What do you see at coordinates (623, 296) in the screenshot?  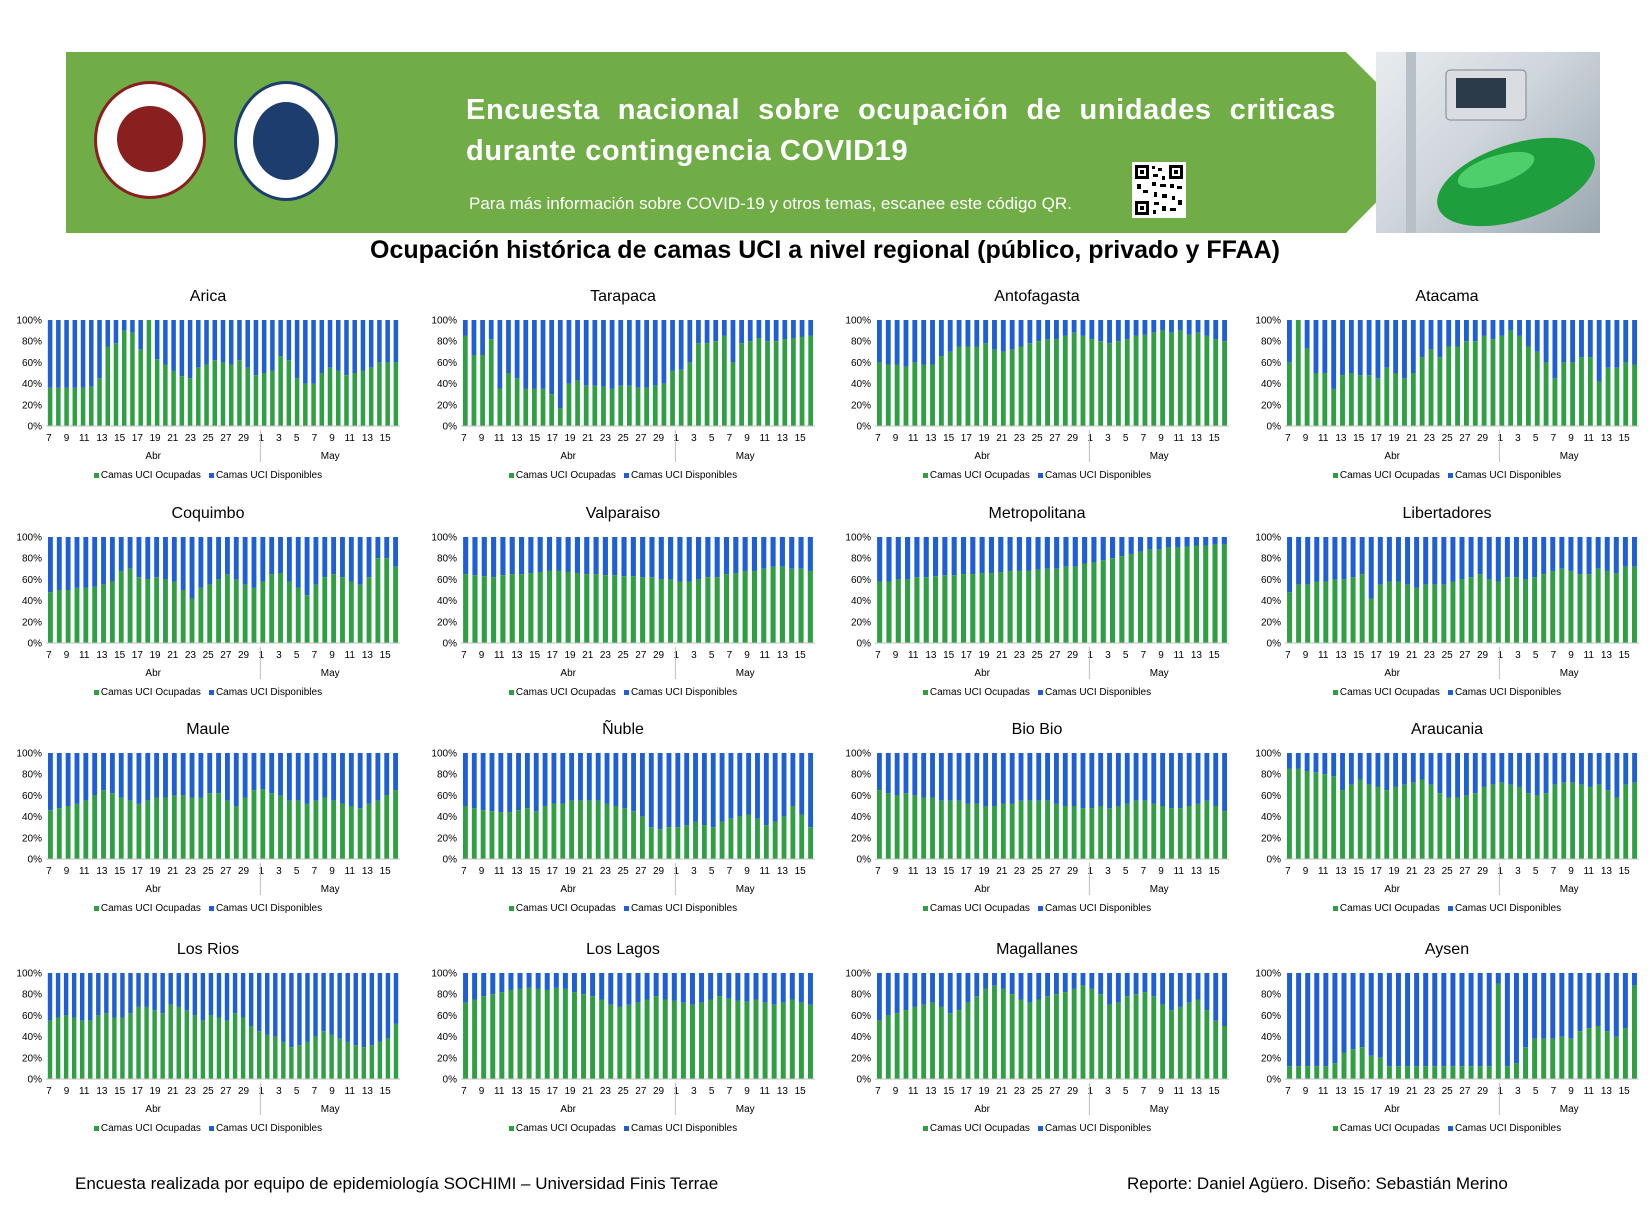 I see `chart-title: Tarapaca` at bounding box center [623, 296].